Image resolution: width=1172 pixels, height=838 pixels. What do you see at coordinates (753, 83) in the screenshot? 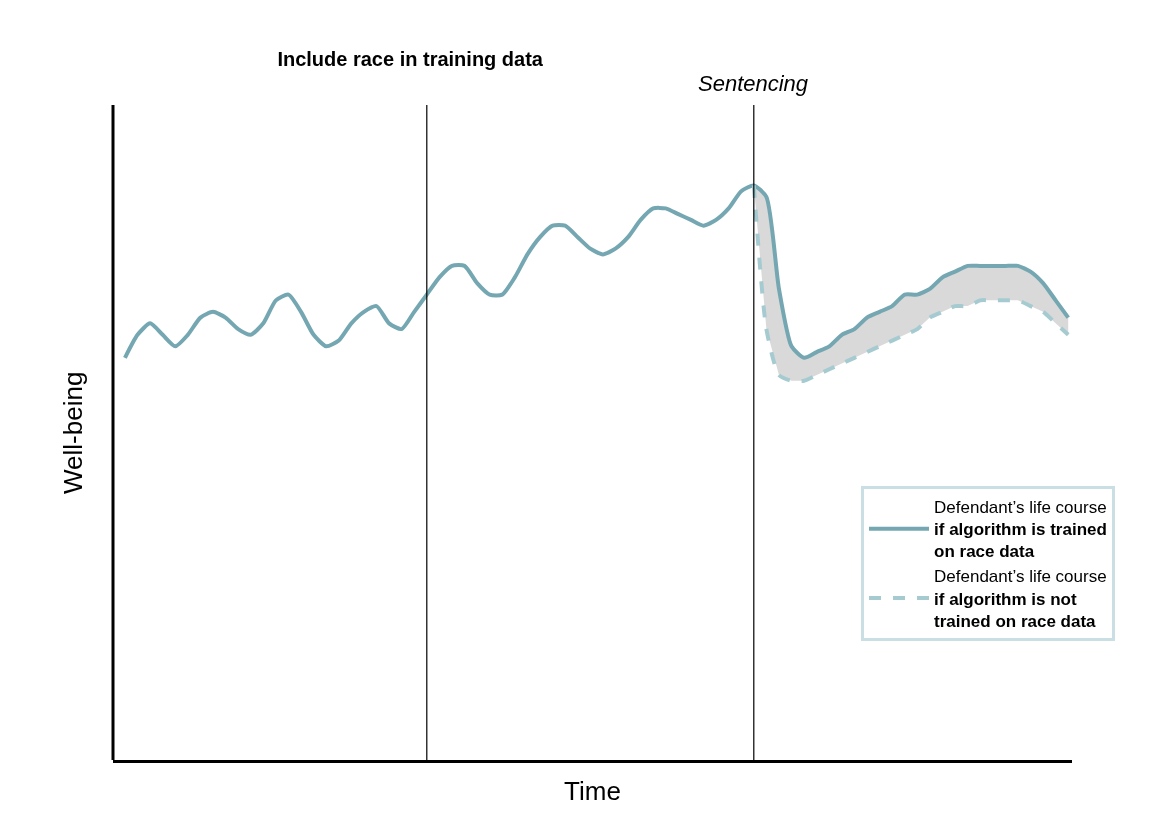
I see `text: Sentencing` at bounding box center [753, 83].